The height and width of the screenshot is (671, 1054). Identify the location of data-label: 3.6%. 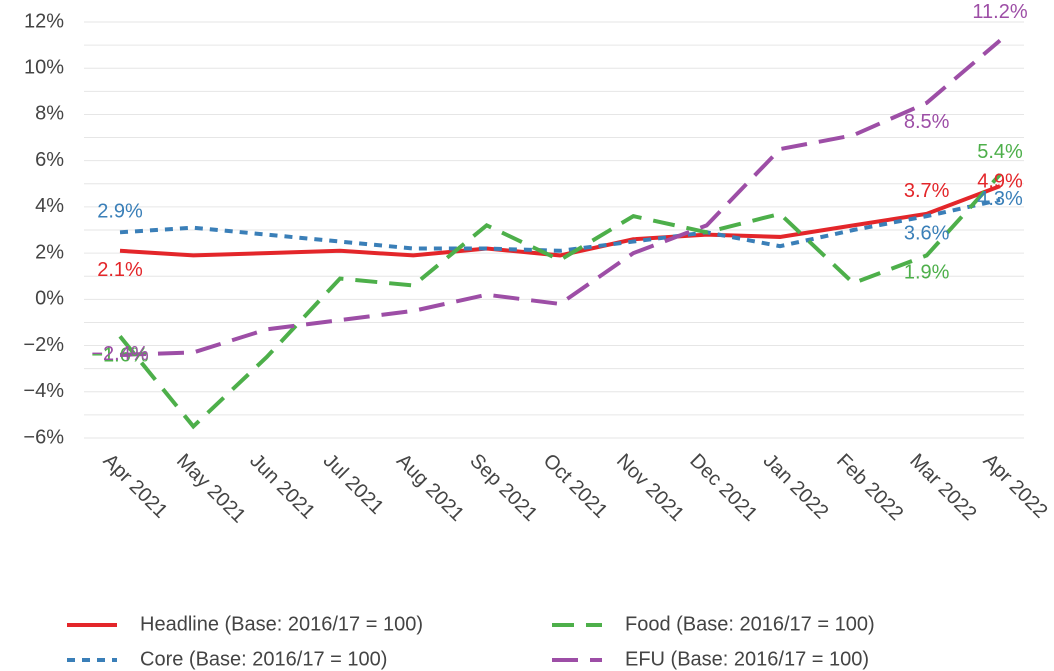
(927, 233).